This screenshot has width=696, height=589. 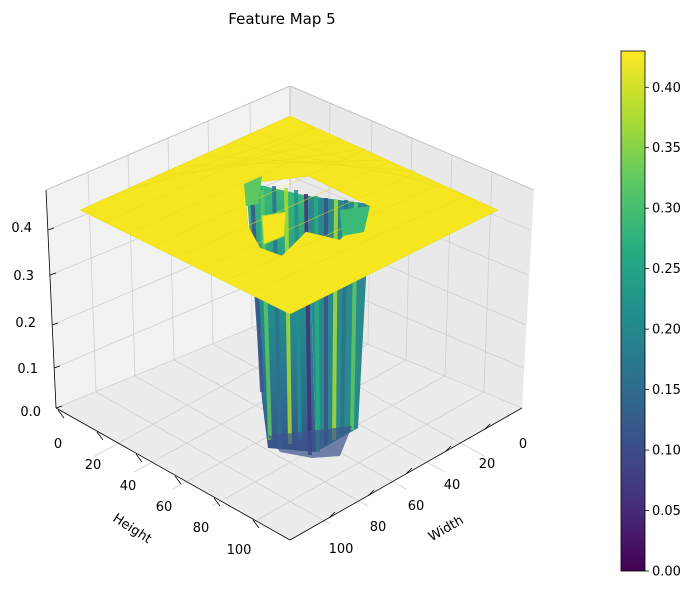 I want to click on colorbar-tick-label: 0.00, so click(x=666, y=572).